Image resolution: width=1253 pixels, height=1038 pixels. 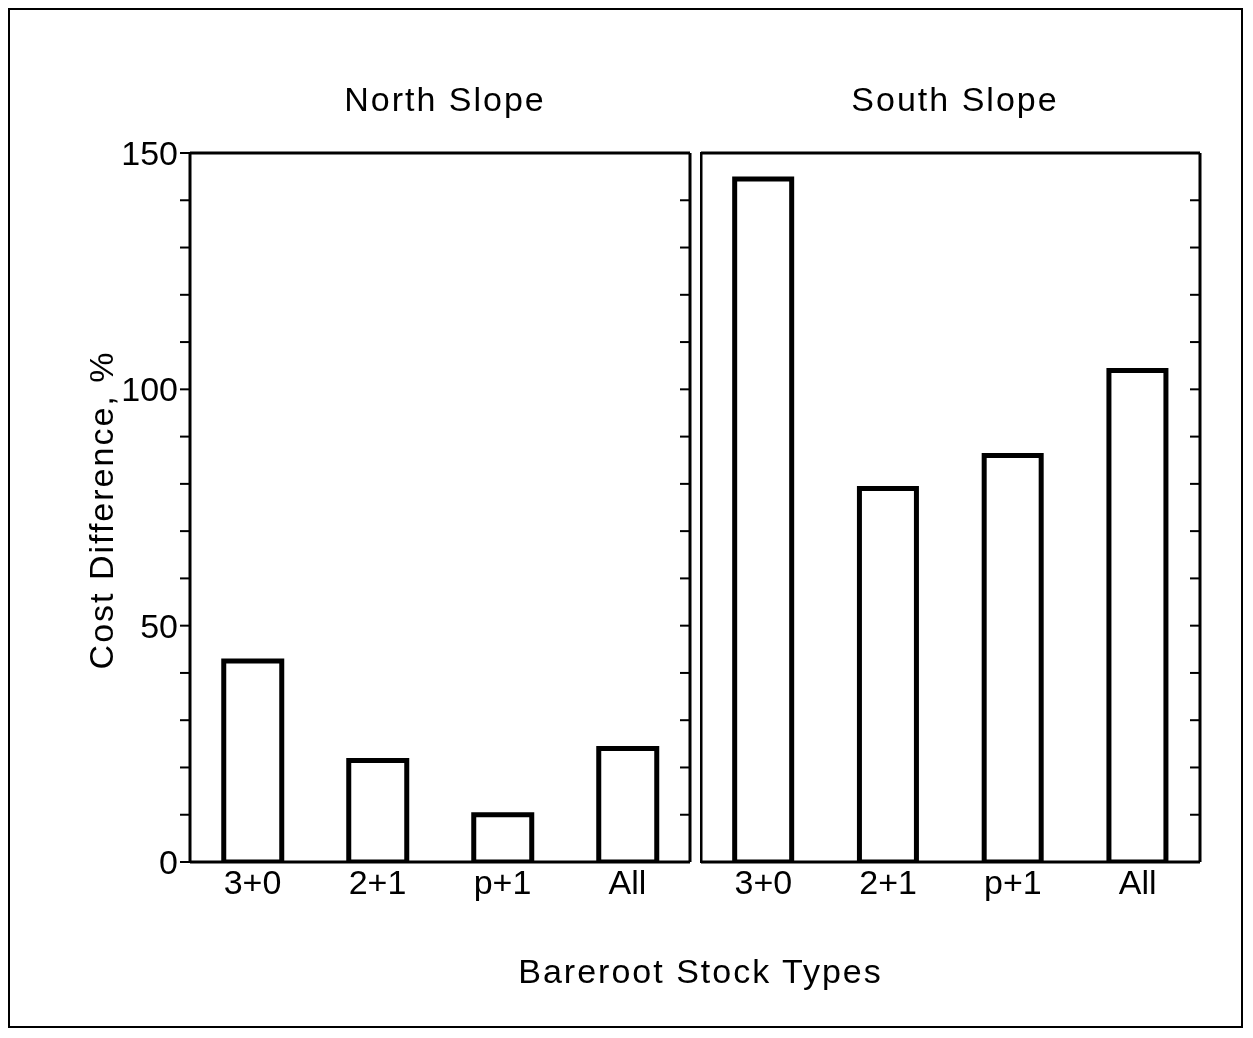 I want to click on x-axis-title: Bareroot Stock Types, so click(x=700, y=971).